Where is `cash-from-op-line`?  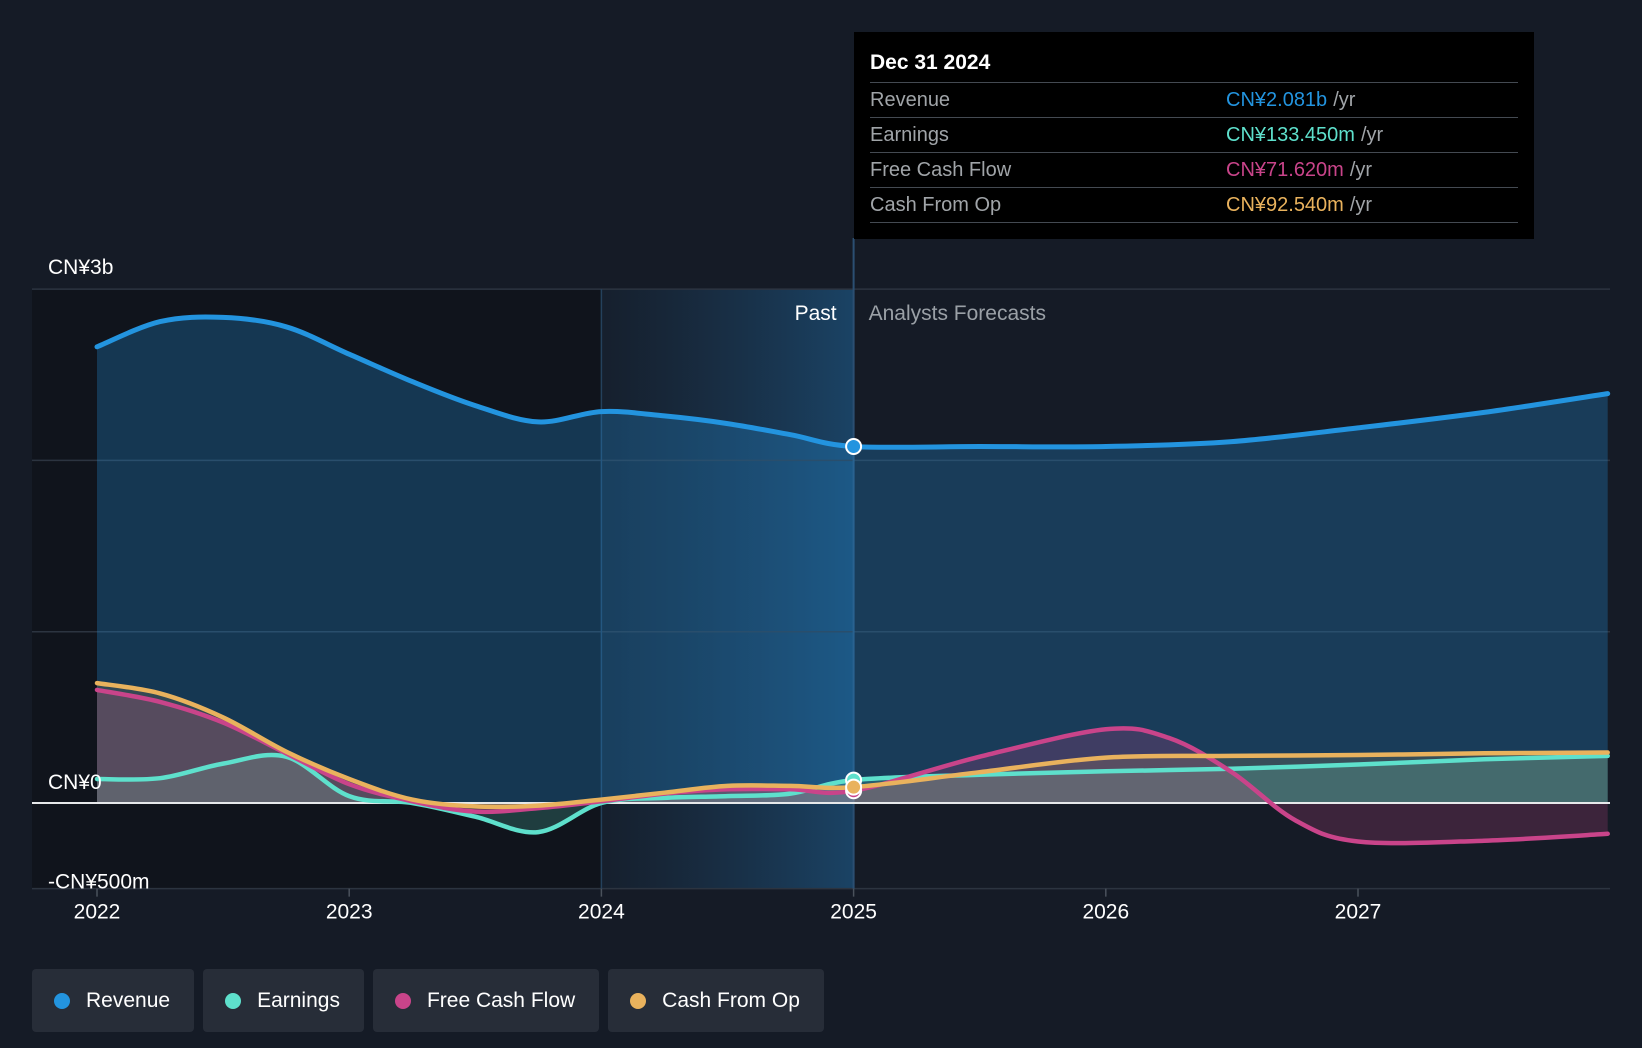
cash-from-op-line is located at coordinates (852, 745).